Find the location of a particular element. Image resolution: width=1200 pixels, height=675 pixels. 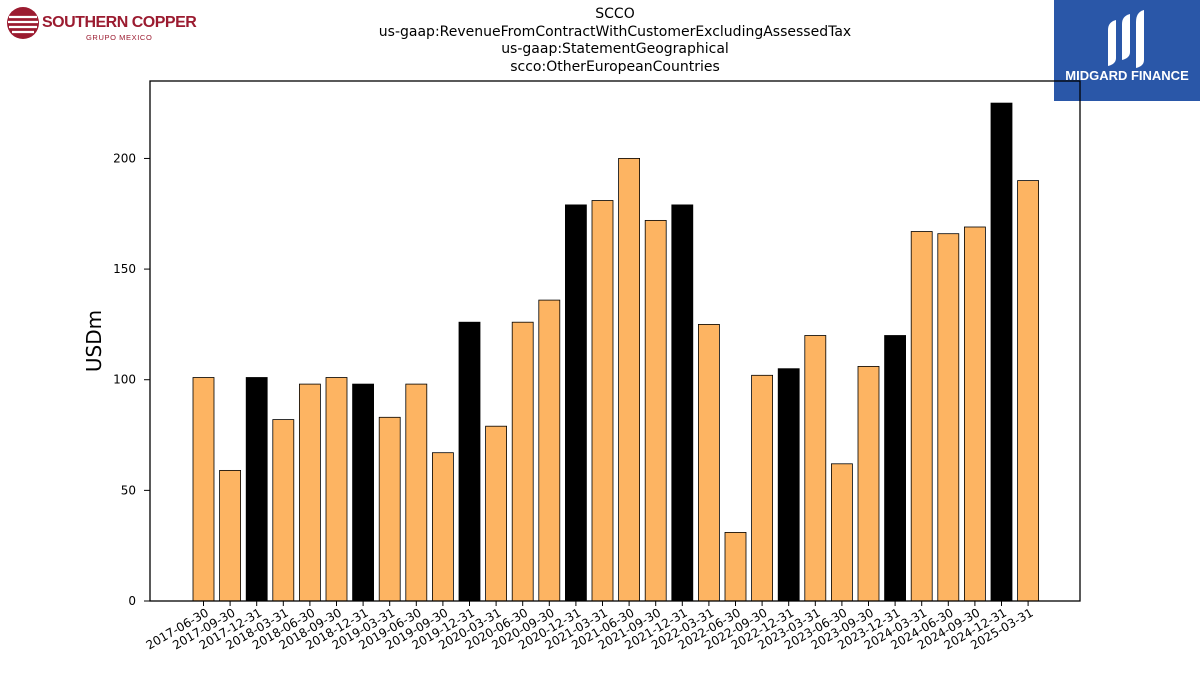

southern-copper-logo: SOUTHERN COPPER GRUPO MEXICO is located at coordinates (100, 24).